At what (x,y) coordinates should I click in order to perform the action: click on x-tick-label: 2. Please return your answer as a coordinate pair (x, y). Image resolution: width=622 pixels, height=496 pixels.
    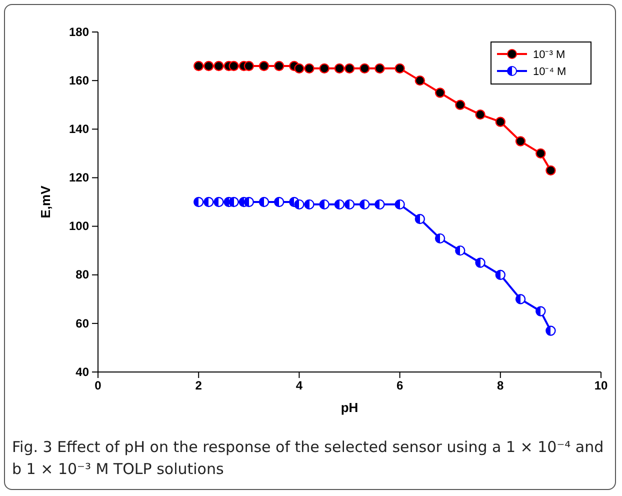
    Looking at the image, I should click on (198, 385).